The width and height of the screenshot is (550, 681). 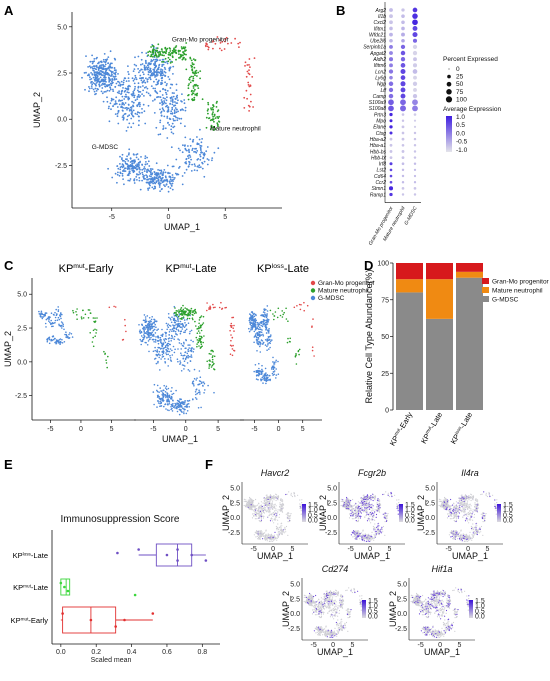 I want to click on panel-b-gene-label: S100a8, so click(x=377, y=109).